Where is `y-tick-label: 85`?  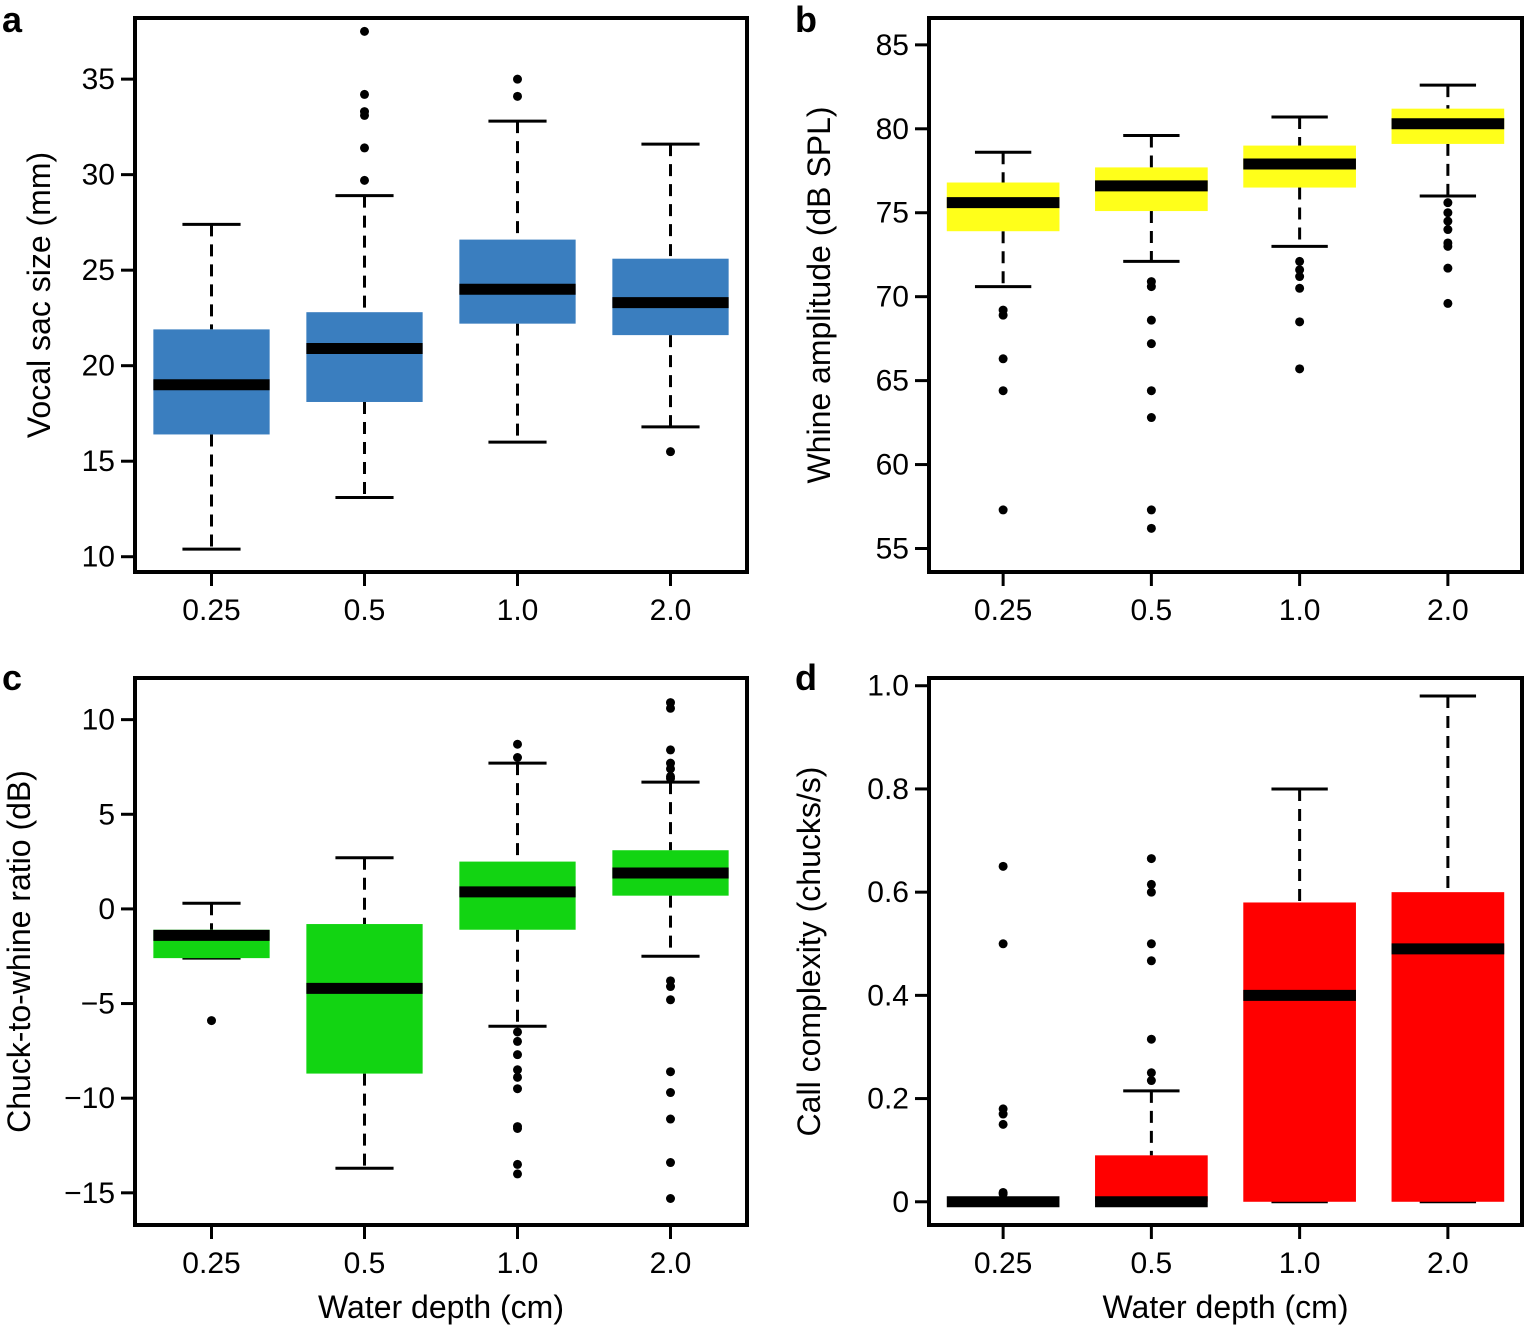 y-tick-label: 85 is located at coordinates (892, 45).